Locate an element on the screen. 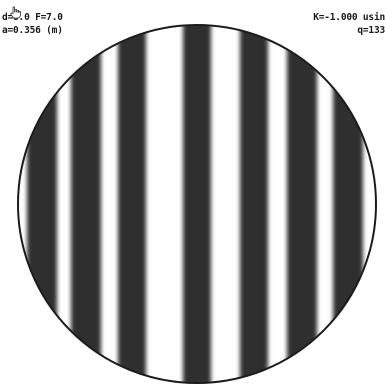 This screenshot has height=387, width=385. readout-a: a=0.356 (m) is located at coordinates (32, 30).